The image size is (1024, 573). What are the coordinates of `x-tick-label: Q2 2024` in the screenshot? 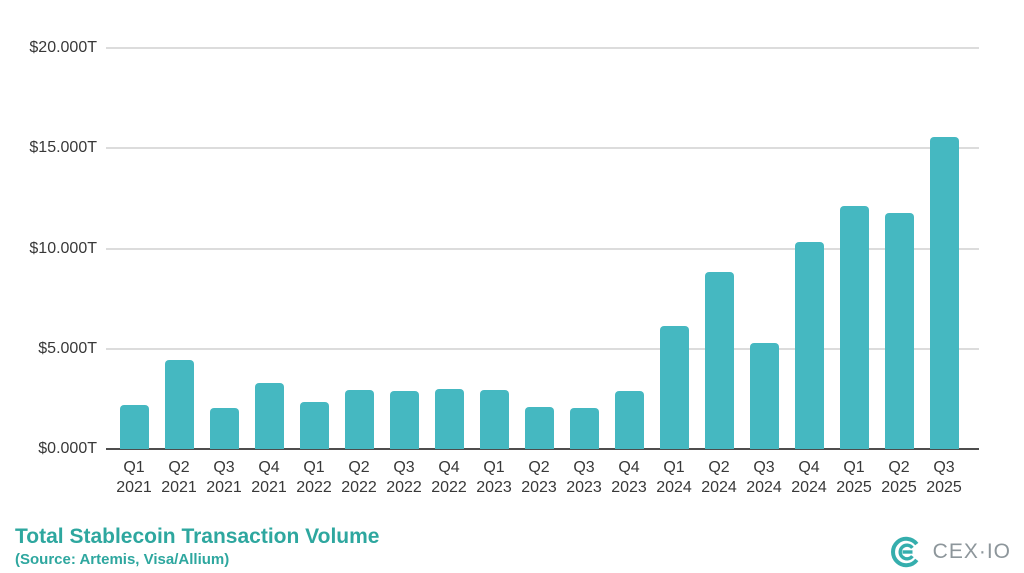 It's located at (719, 478).